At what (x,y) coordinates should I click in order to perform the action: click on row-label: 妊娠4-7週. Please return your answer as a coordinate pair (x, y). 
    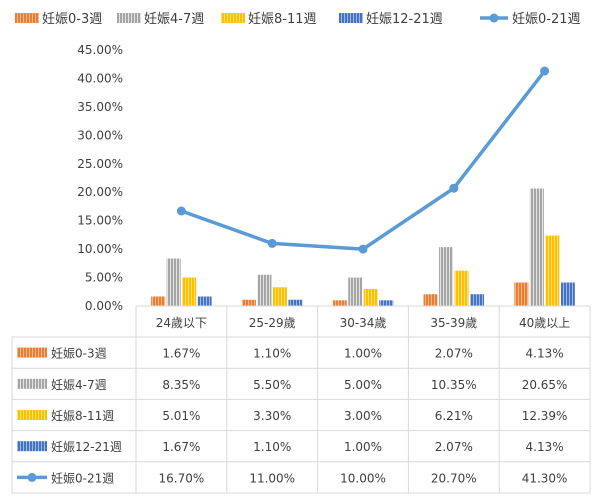
    Looking at the image, I should click on (79, 385).